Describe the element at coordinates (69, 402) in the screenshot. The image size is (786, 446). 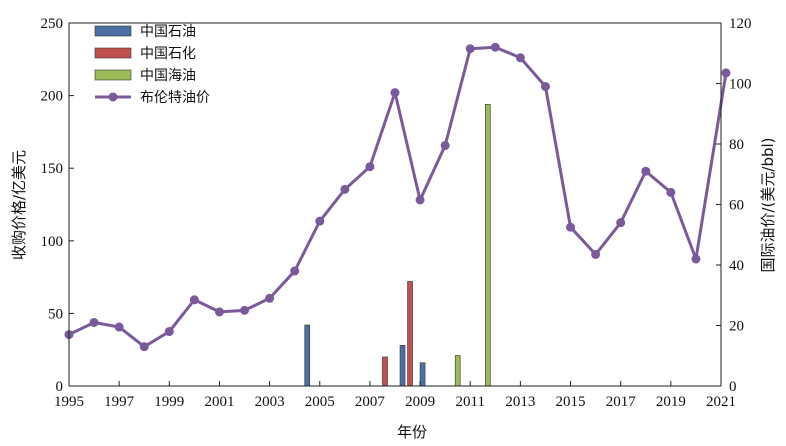
I see `x-tick-label: 1995` at that location.